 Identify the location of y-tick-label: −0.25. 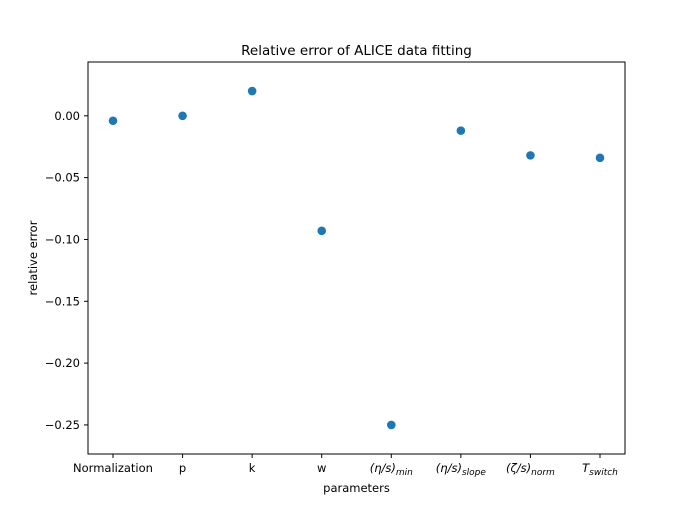
(62, 425).